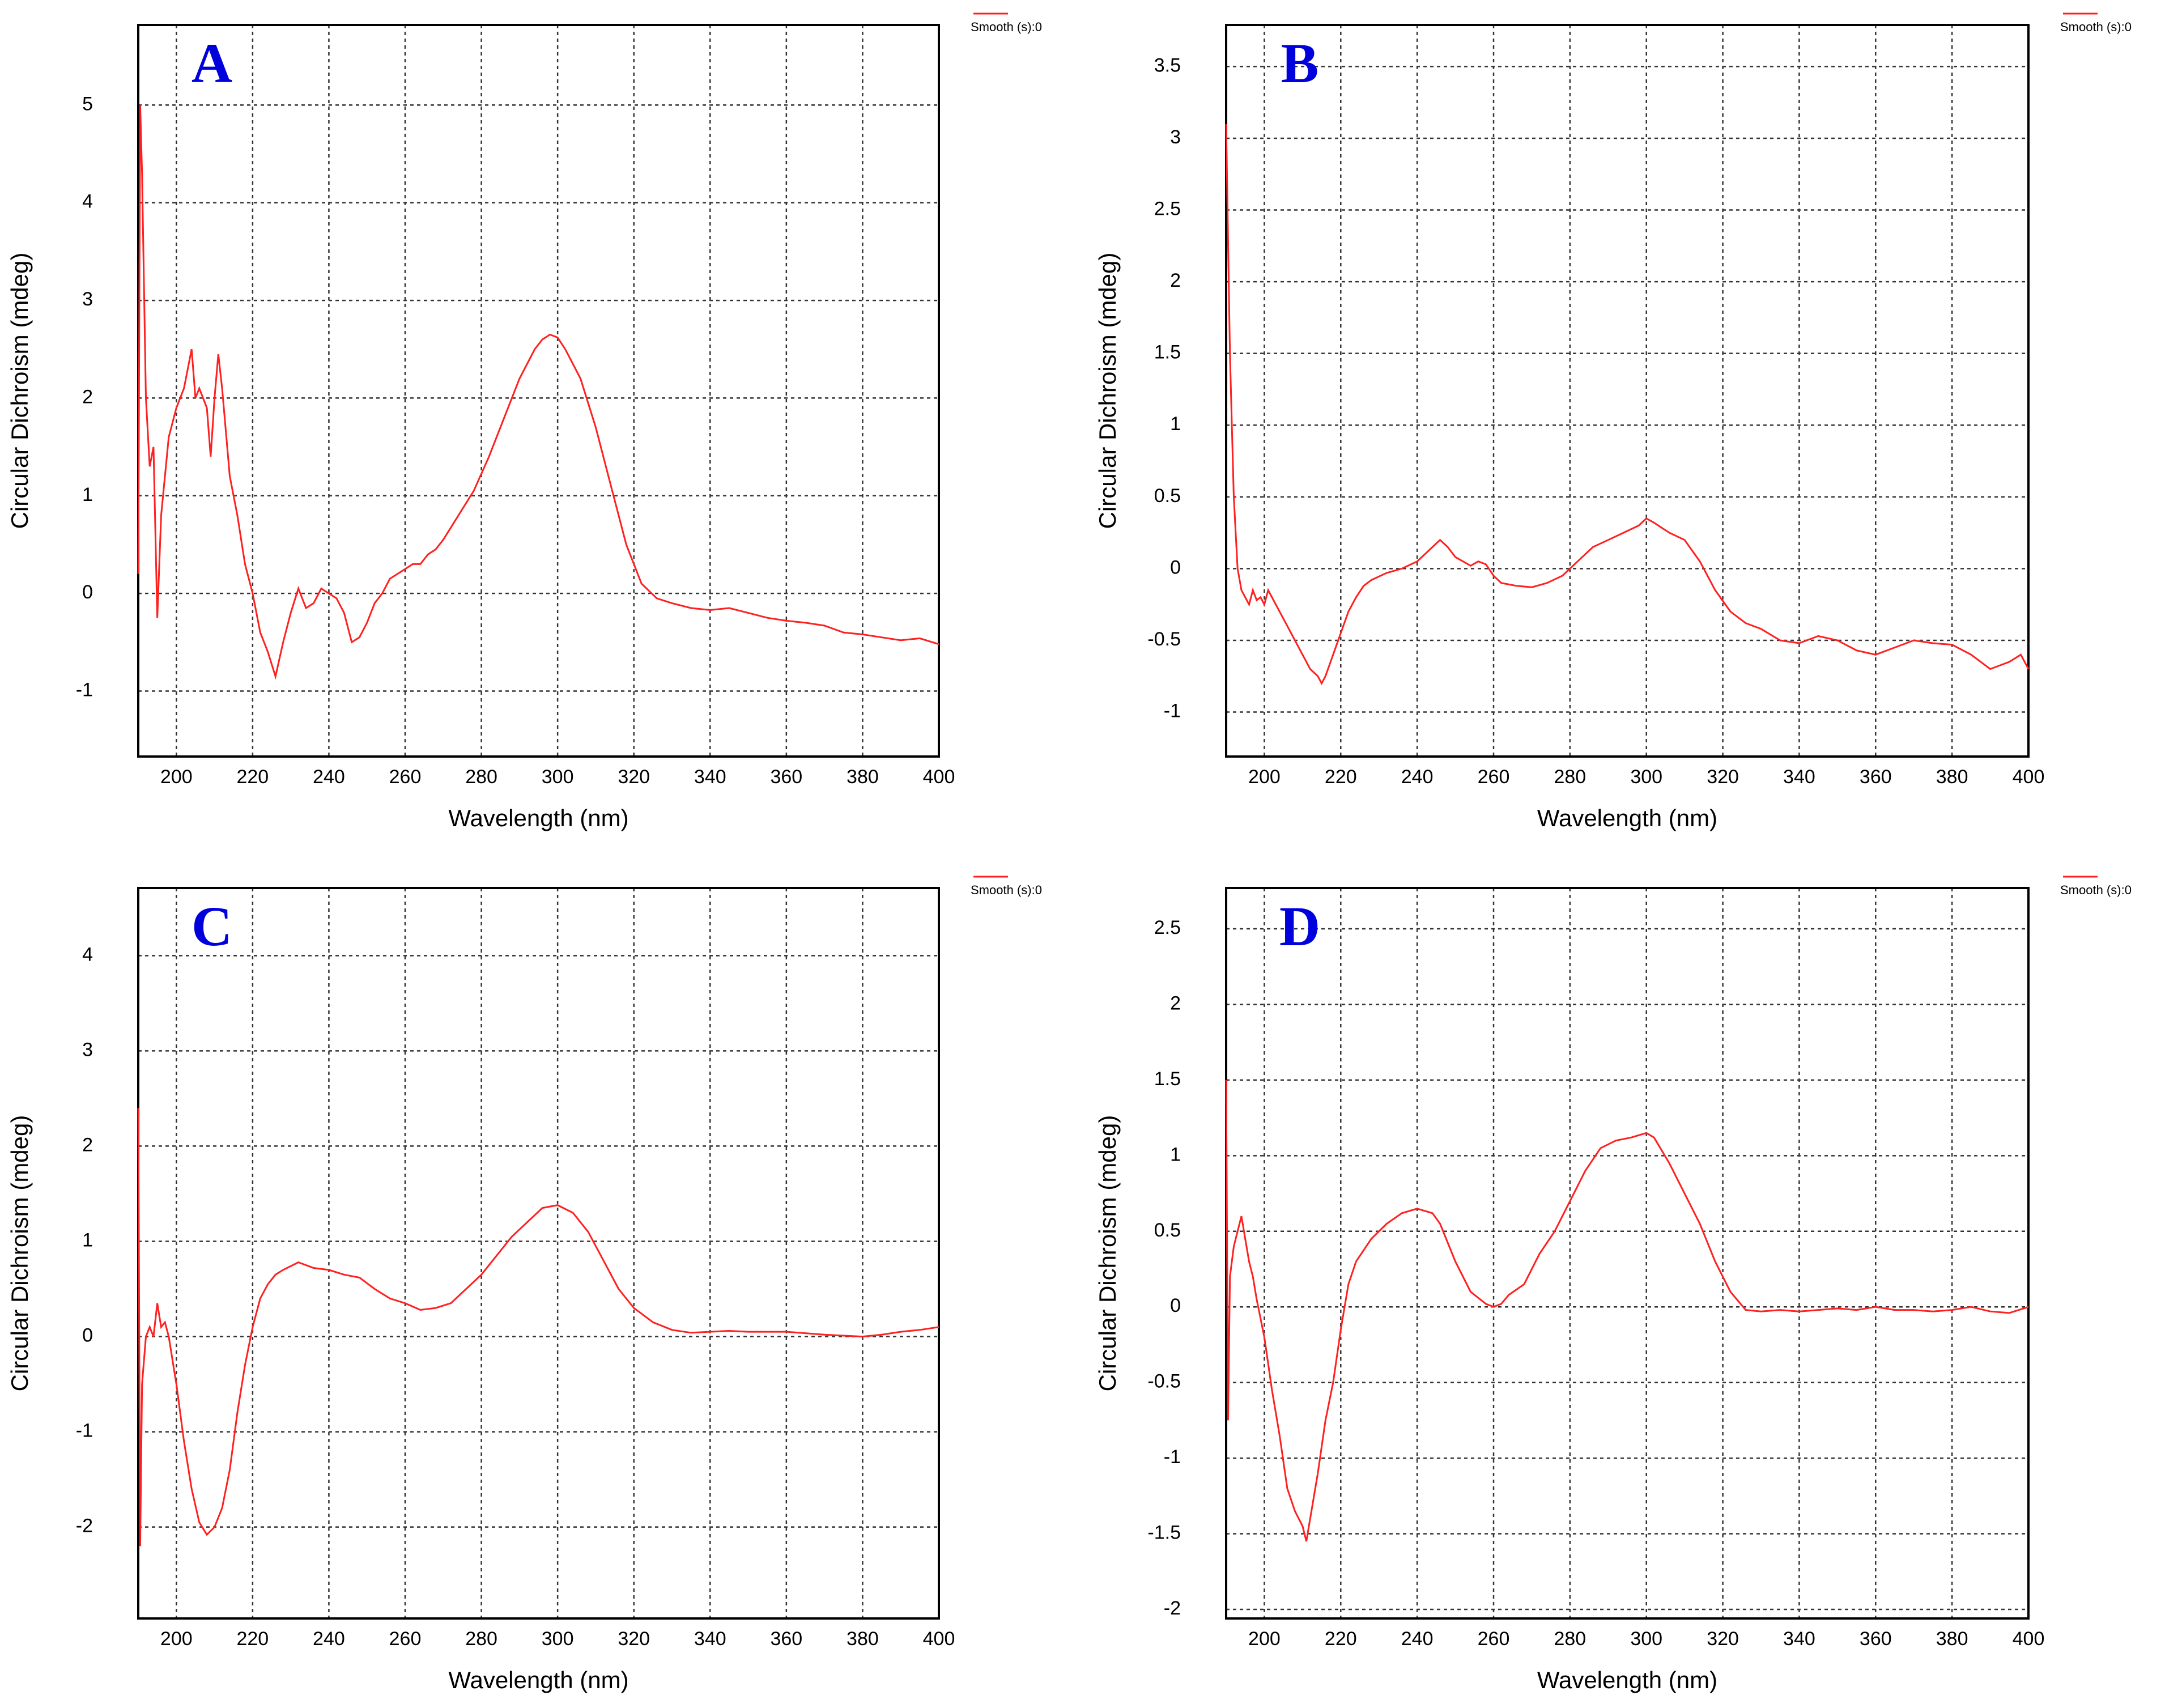  What do you see at coordinates (87, 103) in the screenshot?
I see `y-tick-label: 5` at bounding box center [87, 103].